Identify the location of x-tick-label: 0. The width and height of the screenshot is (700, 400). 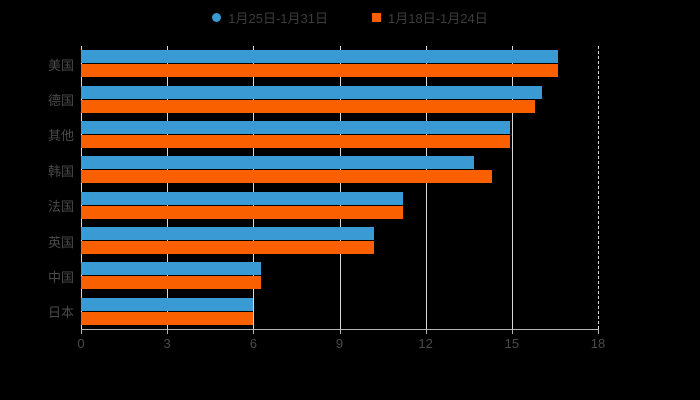
(81, 343).